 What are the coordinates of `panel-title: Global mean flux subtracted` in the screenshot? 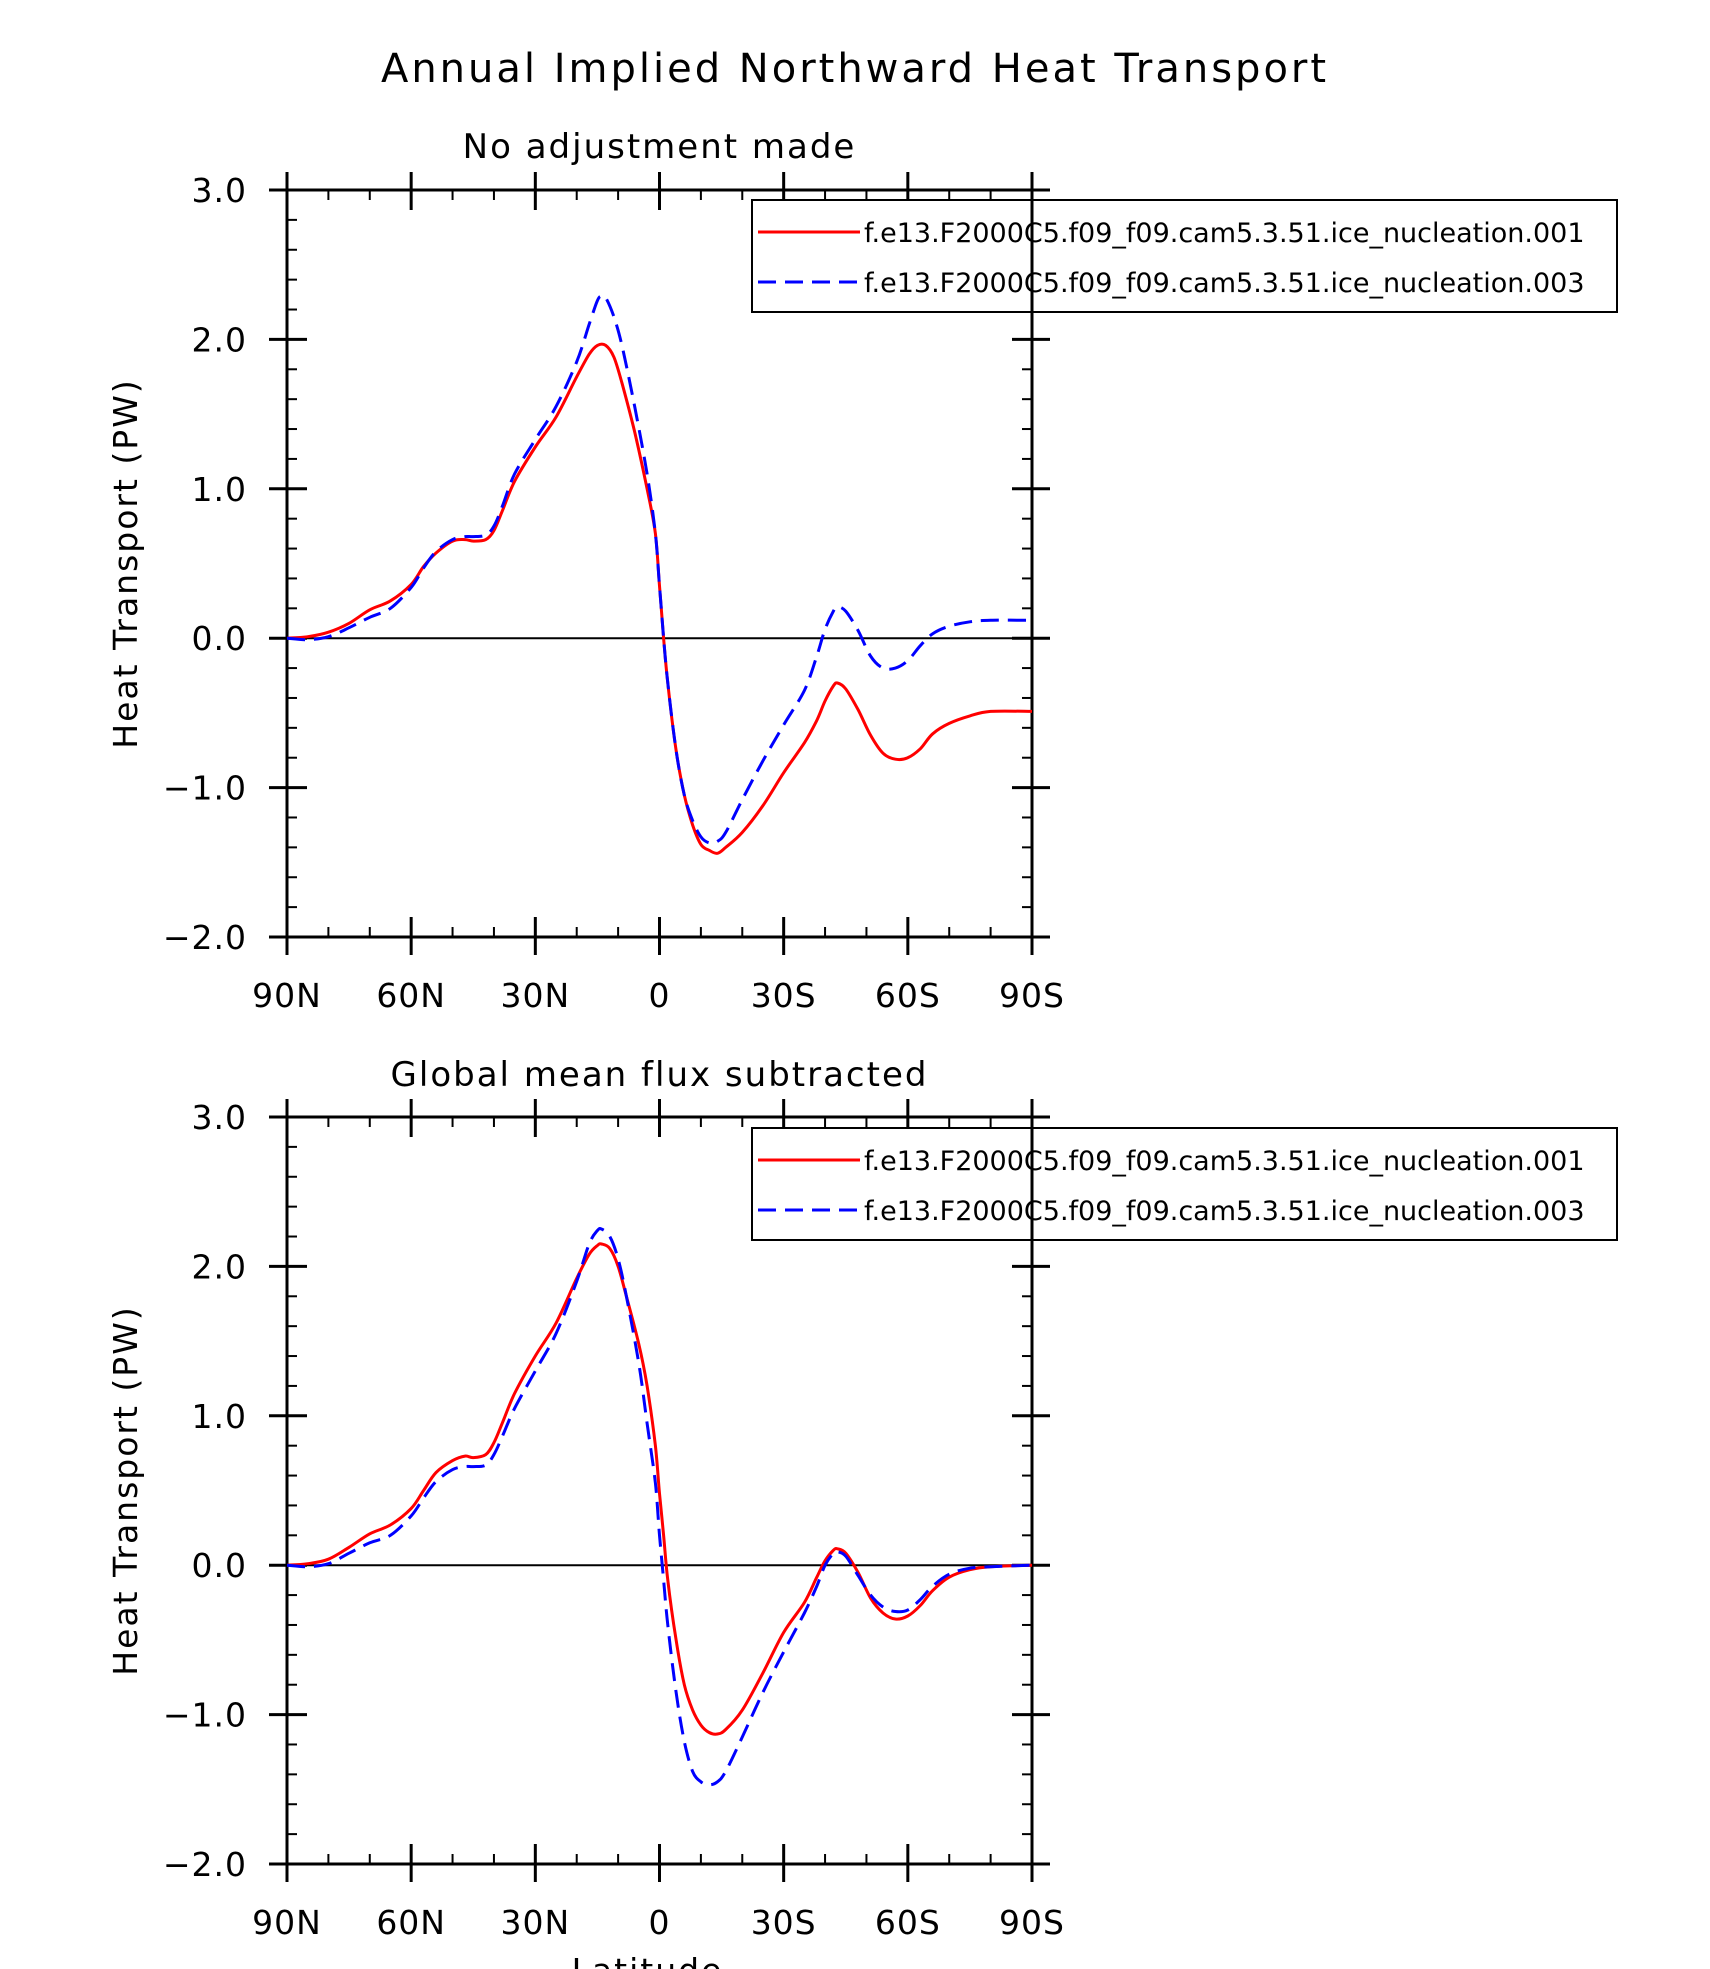 It's located at (660, 1075).